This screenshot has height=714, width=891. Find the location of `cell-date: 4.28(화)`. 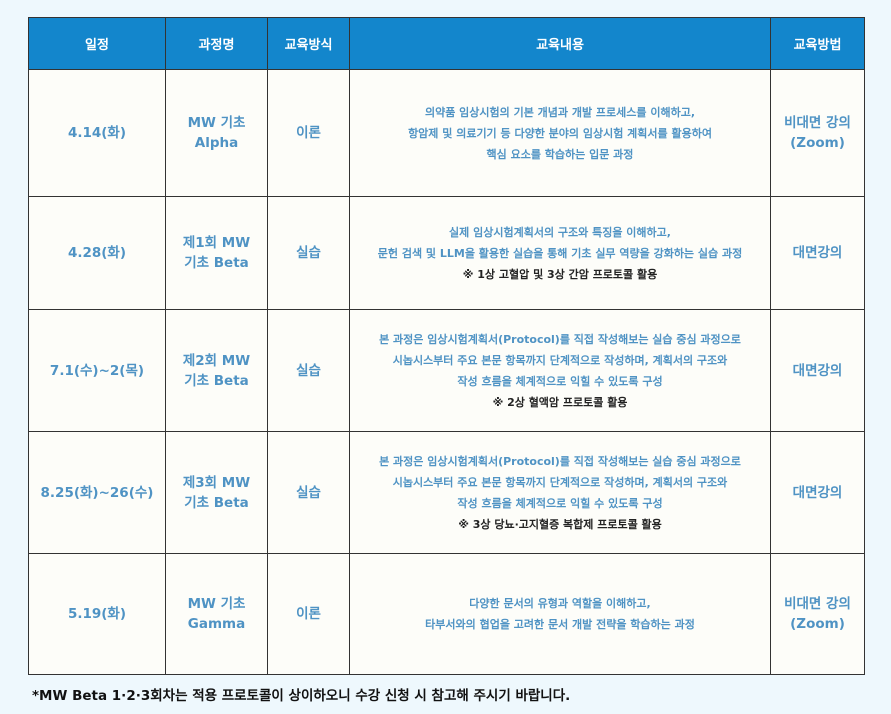

cell-date: 4.28(화) is located at coordinates (97, 253).